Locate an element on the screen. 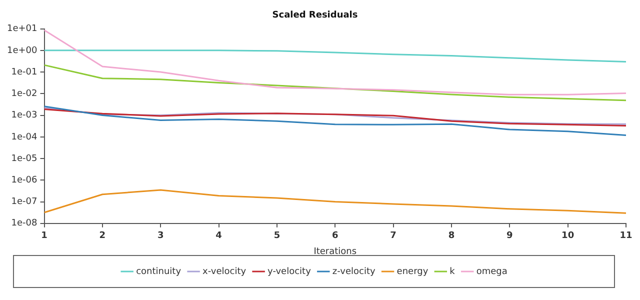 The width and height of the screenshot is (640, 300). y-tick-label: 1e-03 is located at coordinates (24, 115).